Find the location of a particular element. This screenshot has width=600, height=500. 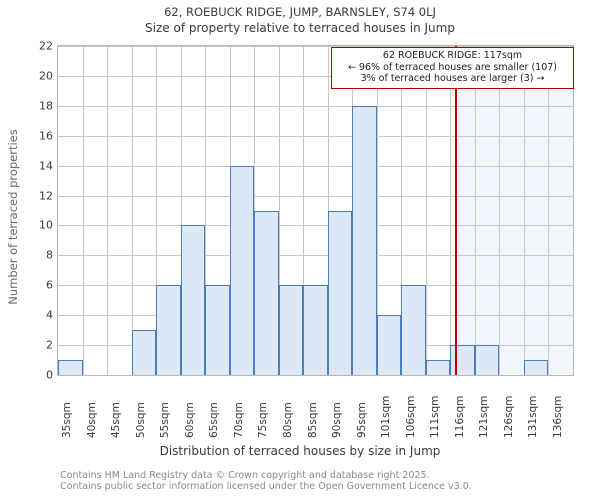

x-axis-tick-label: 90sqm is located at coordinates (337, 420).